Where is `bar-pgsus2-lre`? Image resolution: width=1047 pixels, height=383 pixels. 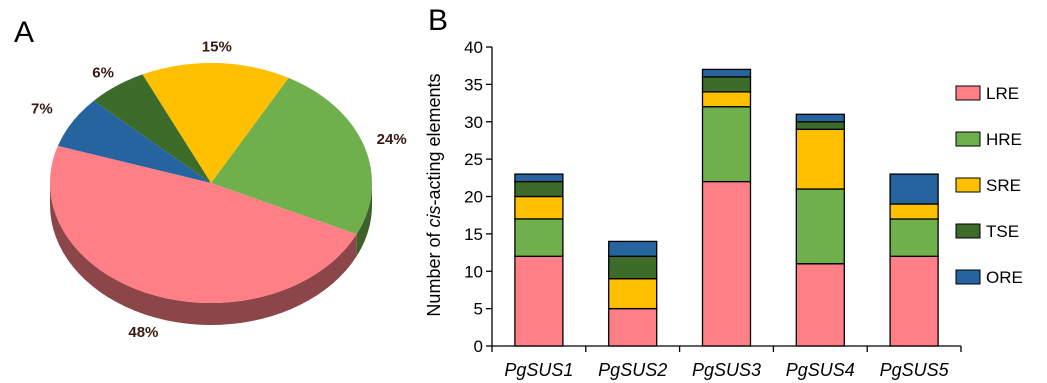
bar-pgsus2-lre is located at coordinates (633, 327).